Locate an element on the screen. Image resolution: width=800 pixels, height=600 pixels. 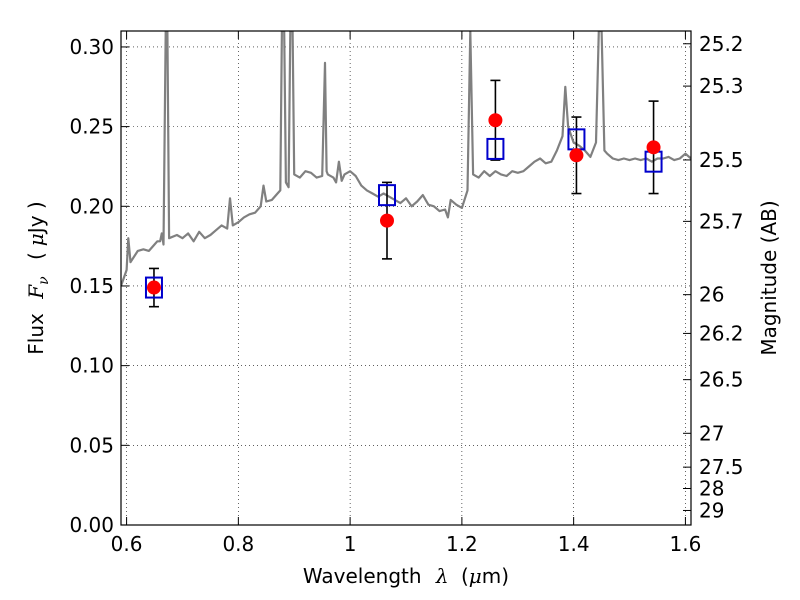
x-tick-label: 1.4 is located at coordinates (574, 544).